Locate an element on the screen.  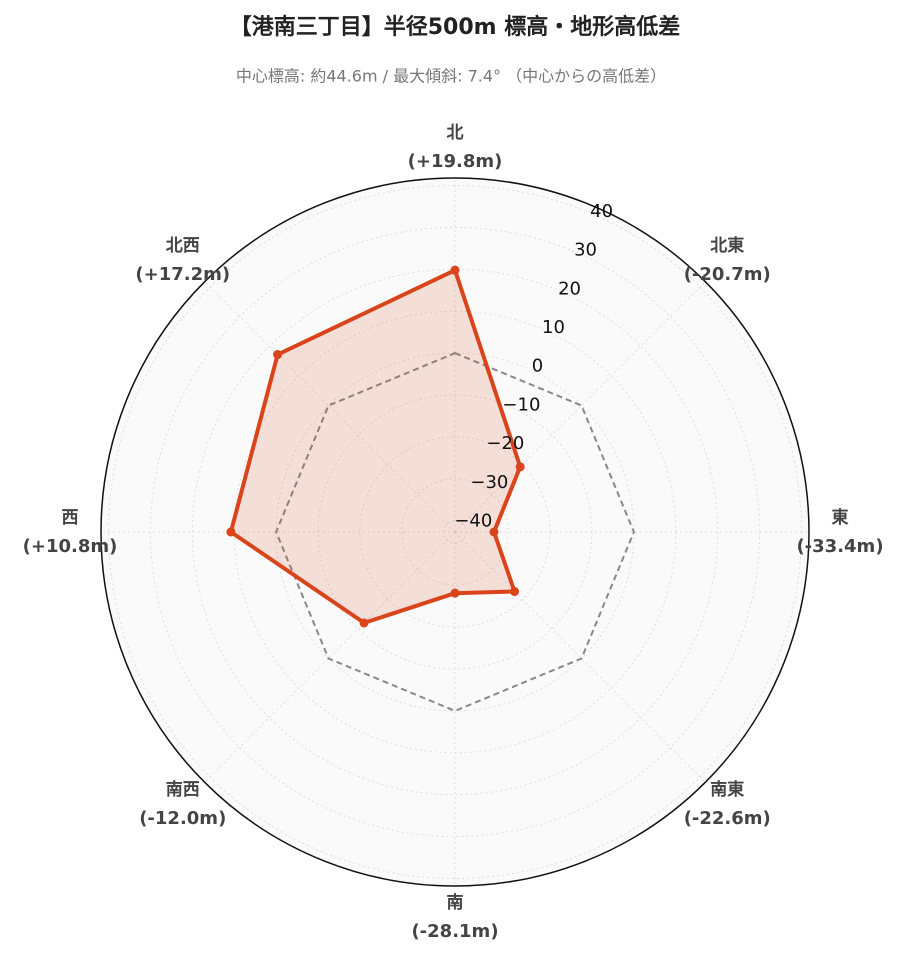
radial-tick-label: 0 is located at coordinates (537, 366).